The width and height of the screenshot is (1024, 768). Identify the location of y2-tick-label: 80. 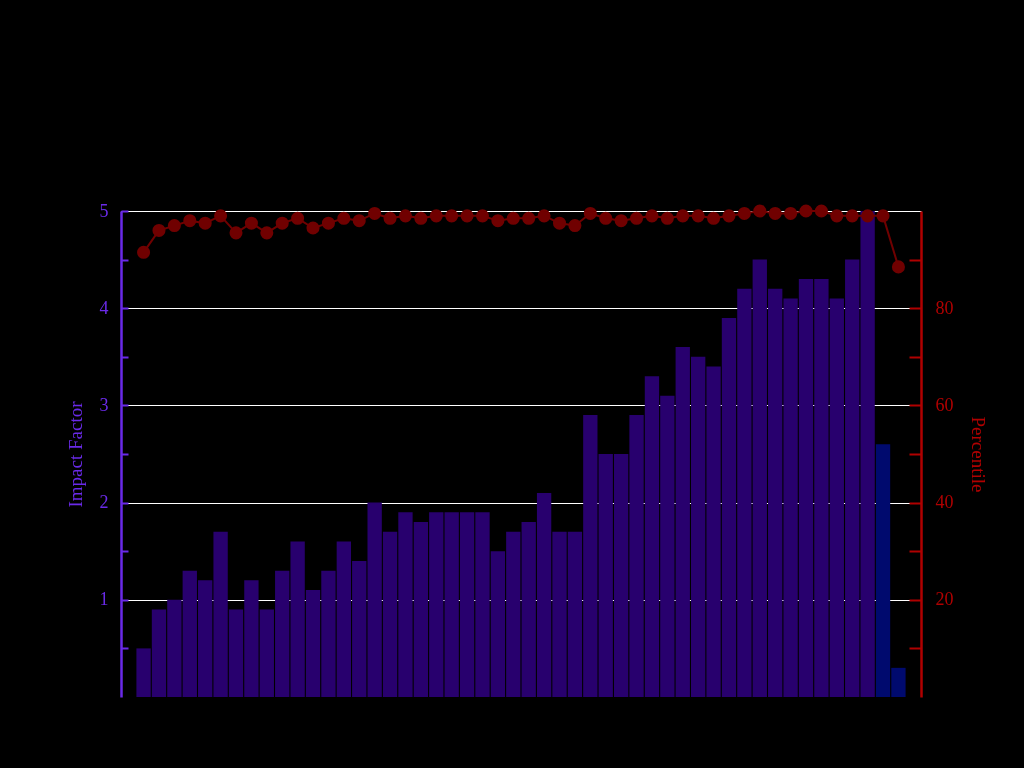
(944, 307).